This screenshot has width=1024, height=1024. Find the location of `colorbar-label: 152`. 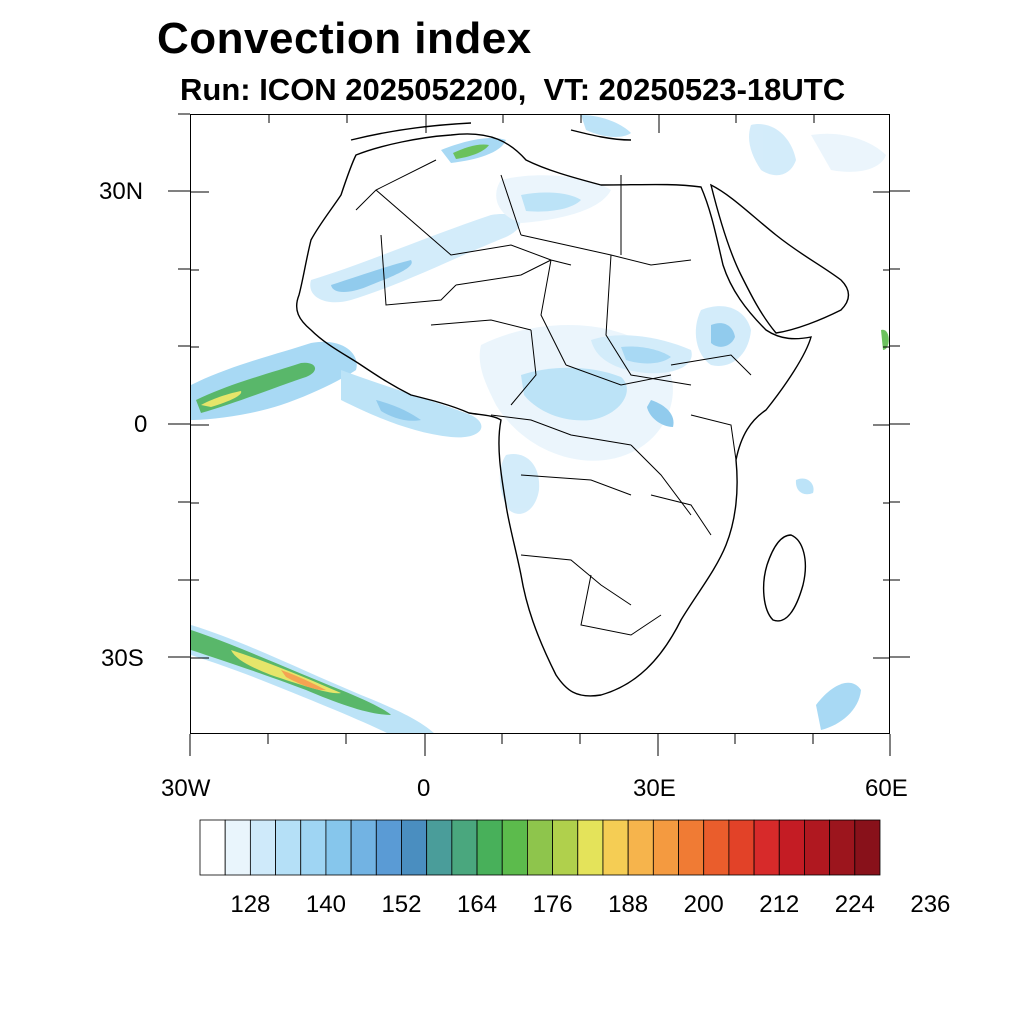

colorbar-label: 152 is located at coordinates (401, 904).